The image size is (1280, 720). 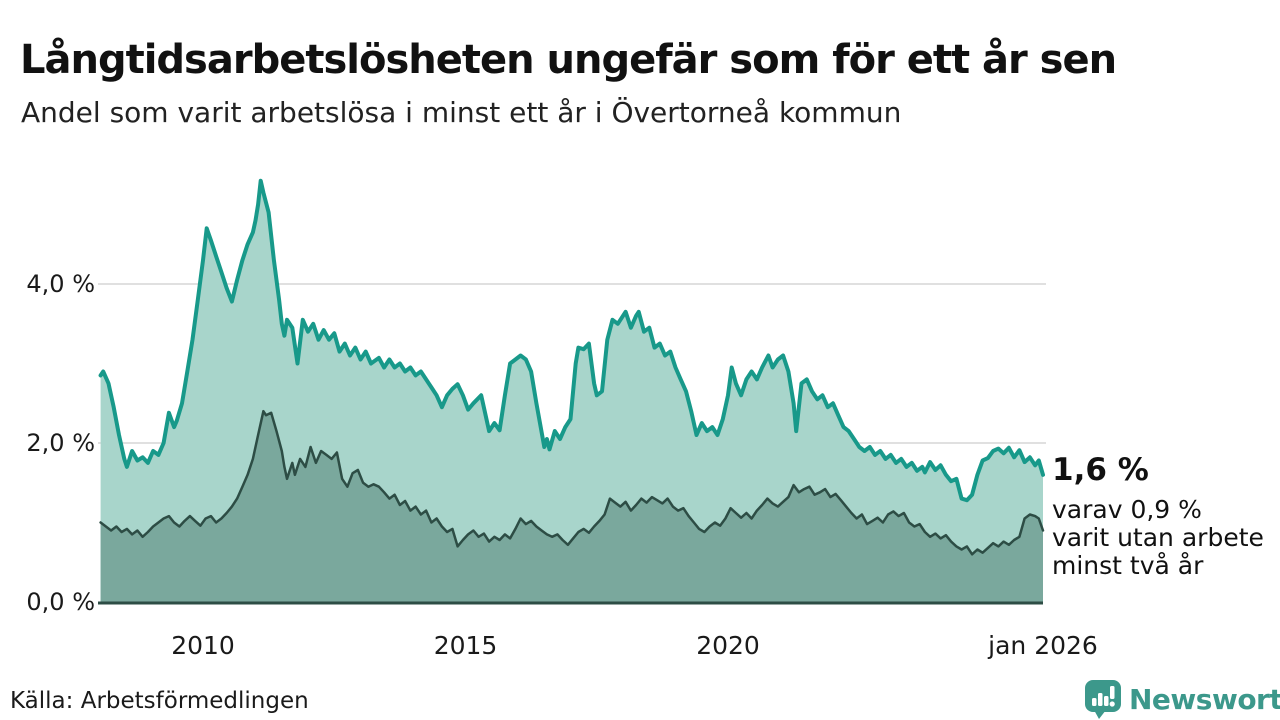 What do you see at coordinates (1128, 565) in the screenshot?
I see `annotation-line-3: minst två år` at bounding box center [1128, 565].